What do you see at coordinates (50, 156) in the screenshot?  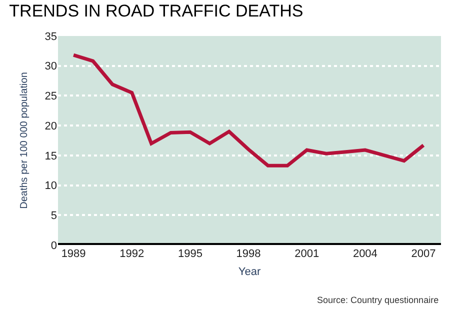 I see `y-tick-label: 15` at bounding box center [50, 156].